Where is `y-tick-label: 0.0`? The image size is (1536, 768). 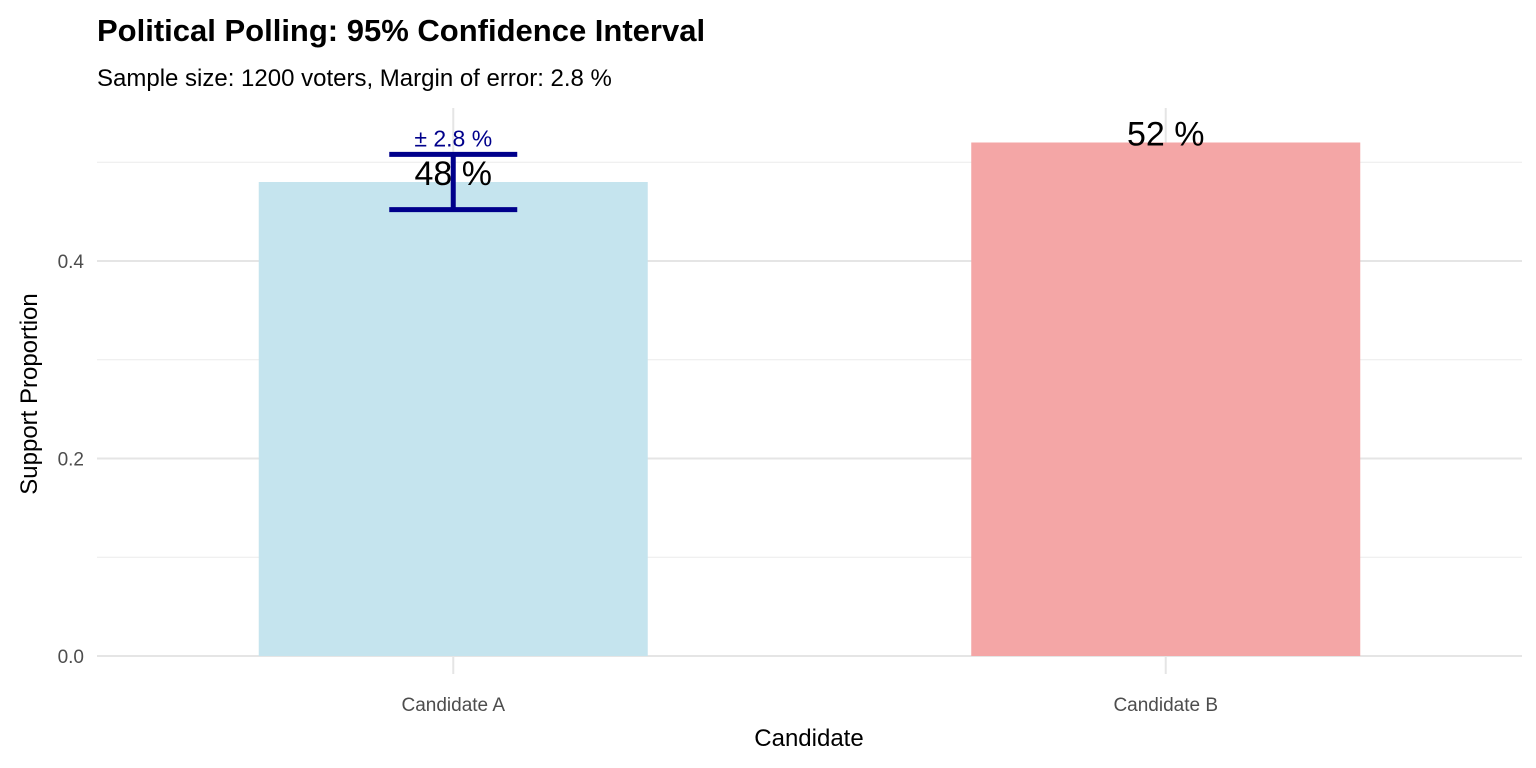
y-tick-label: 0.0 is located at coordinates (71, 657).